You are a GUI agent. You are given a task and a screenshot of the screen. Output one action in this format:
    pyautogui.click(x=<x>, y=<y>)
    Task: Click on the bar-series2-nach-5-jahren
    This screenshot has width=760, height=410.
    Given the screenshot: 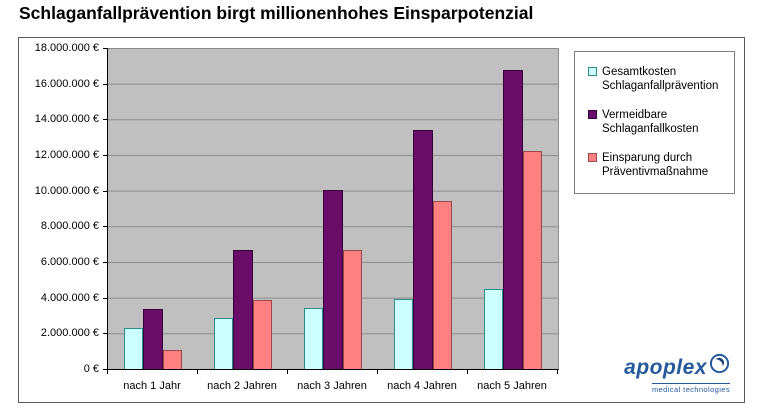 What is the action you would take?
    pyautogui.click(x=513, y=219)
    